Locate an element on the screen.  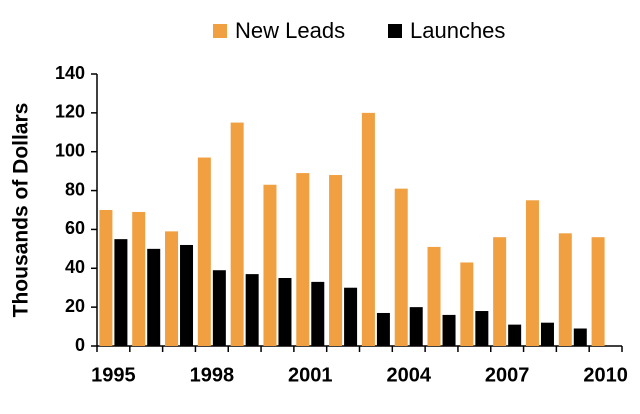
y-axis-label: Thousands of Dollars is located at coordinates (21, 210).